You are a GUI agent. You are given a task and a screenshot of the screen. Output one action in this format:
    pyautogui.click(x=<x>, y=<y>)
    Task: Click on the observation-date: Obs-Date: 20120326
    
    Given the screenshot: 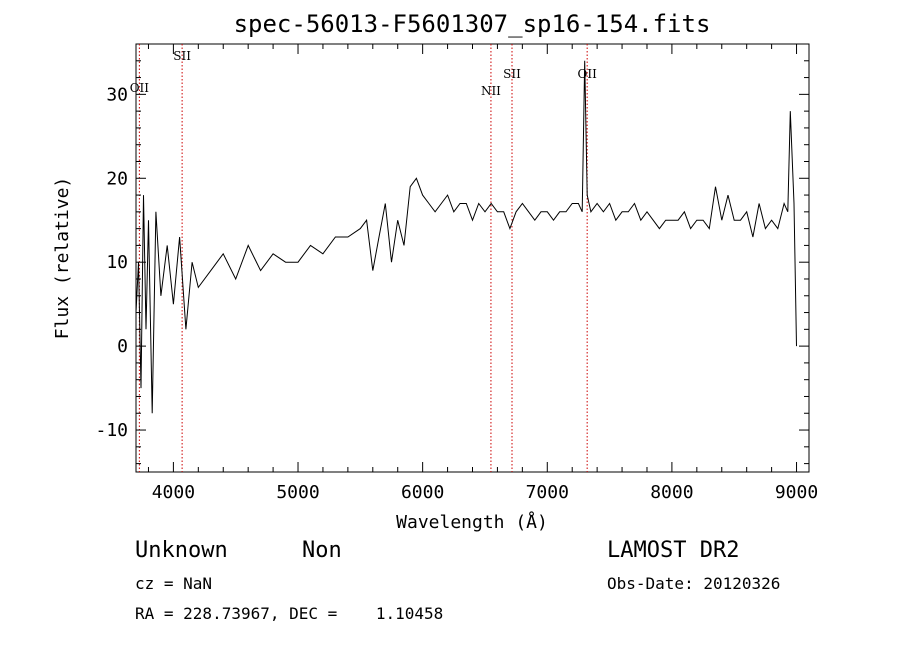 What is the action you would take?
    pyautogui.click(x=694, y=583)
    